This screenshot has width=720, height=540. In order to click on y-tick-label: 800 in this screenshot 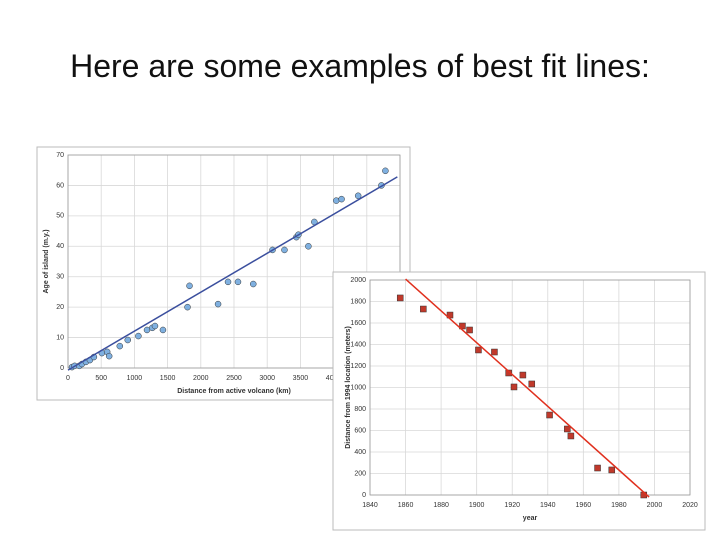, I will do `click(360, 409)`.